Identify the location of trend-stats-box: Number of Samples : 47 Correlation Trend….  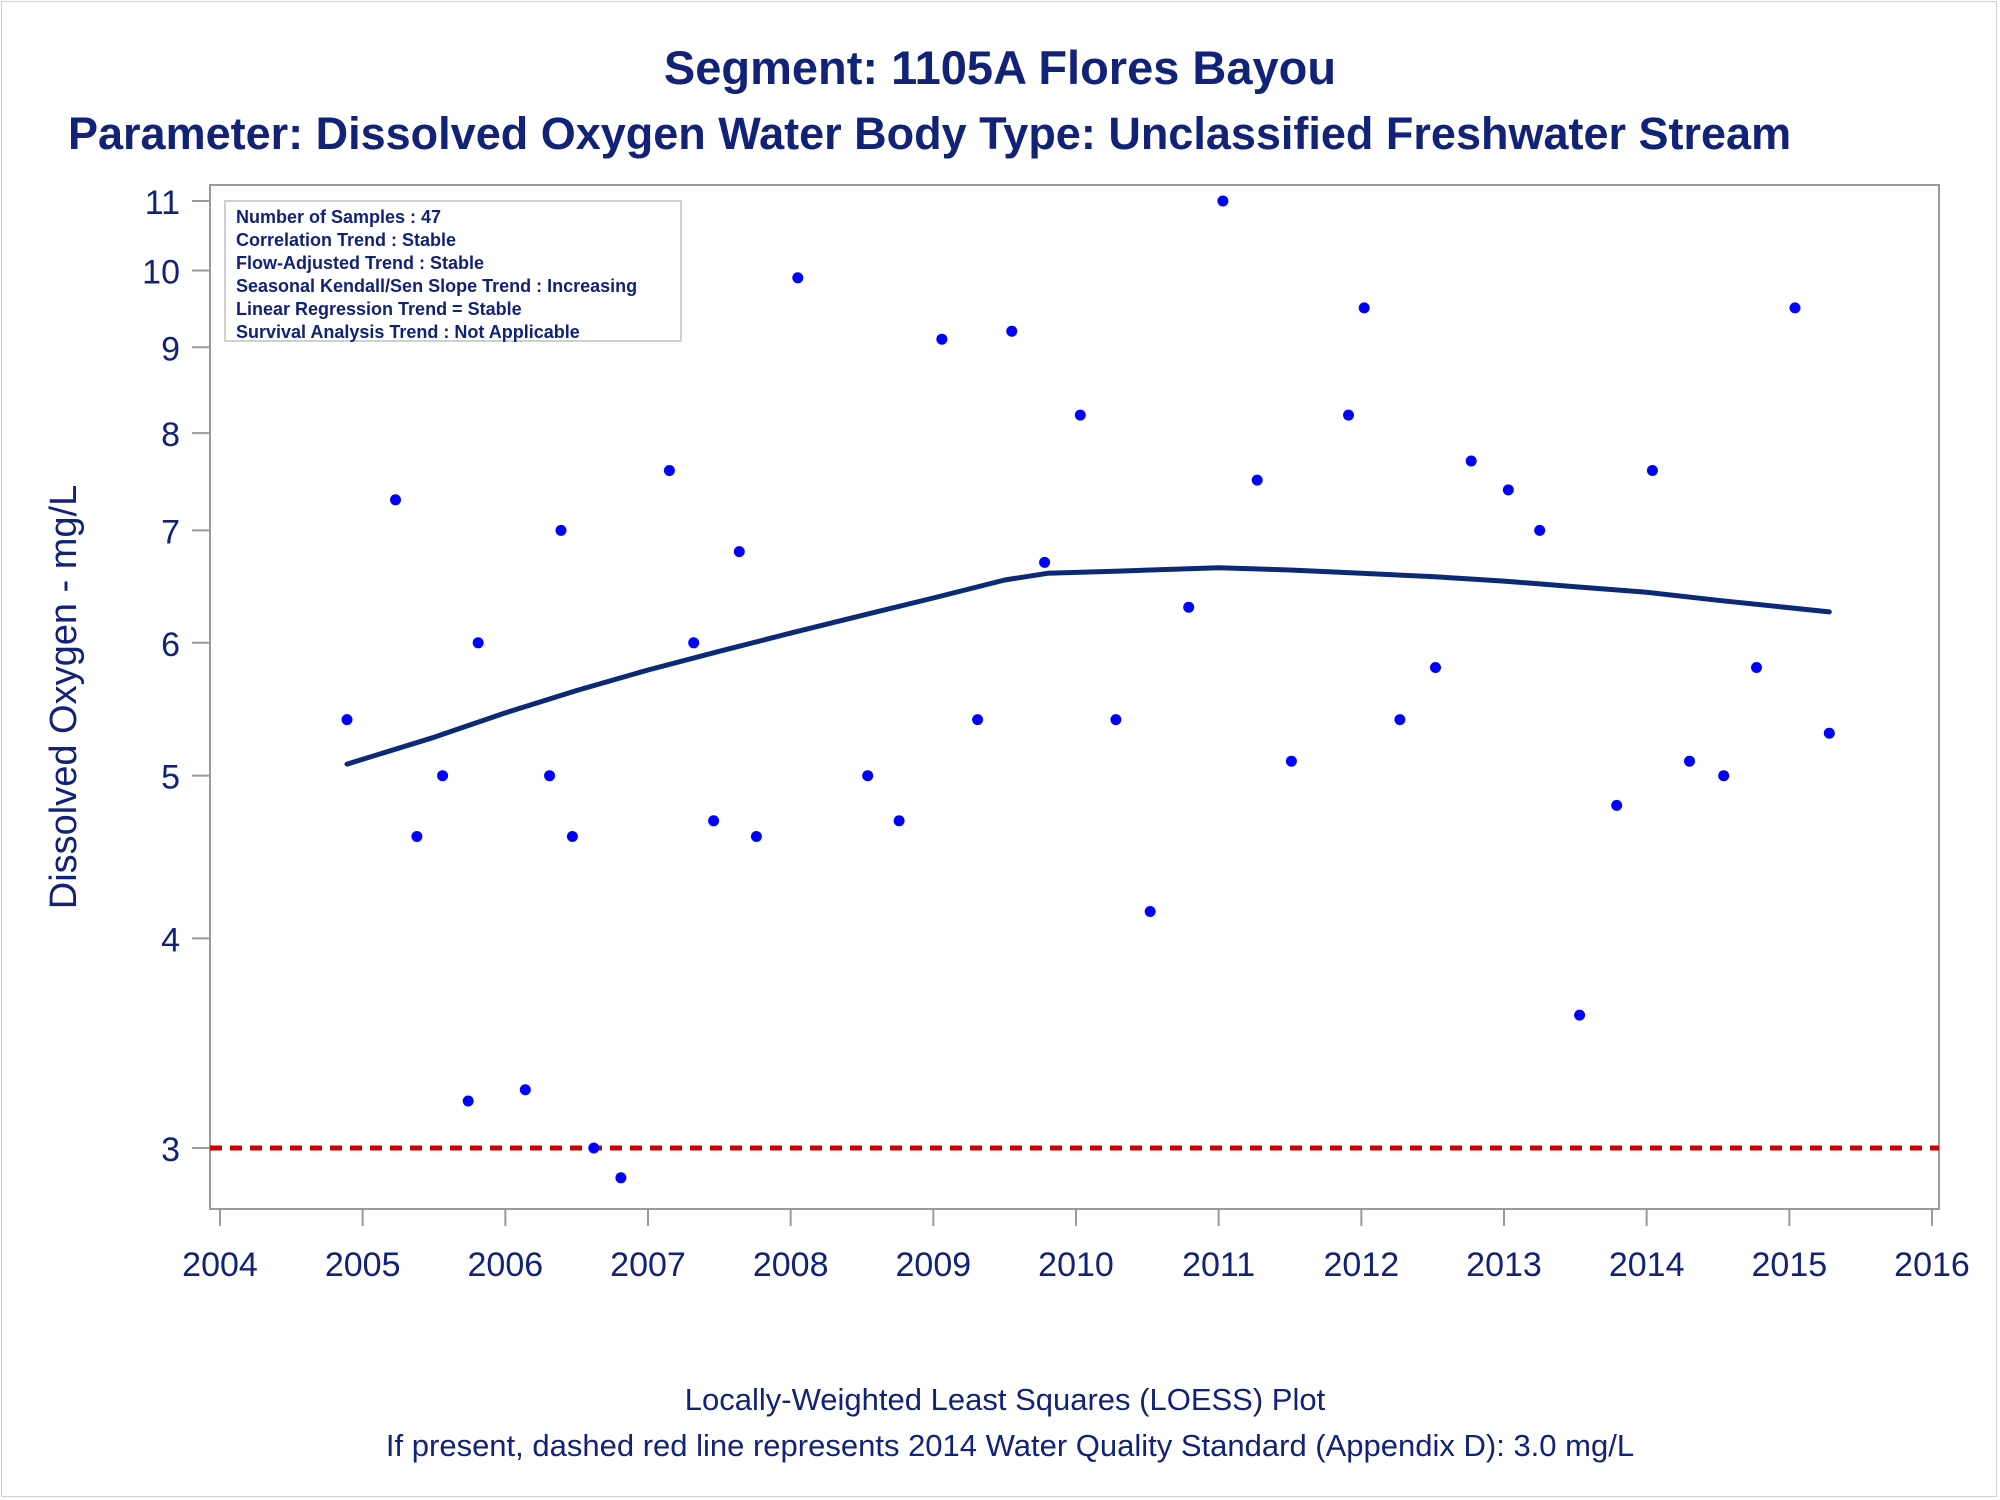
(453, 271).